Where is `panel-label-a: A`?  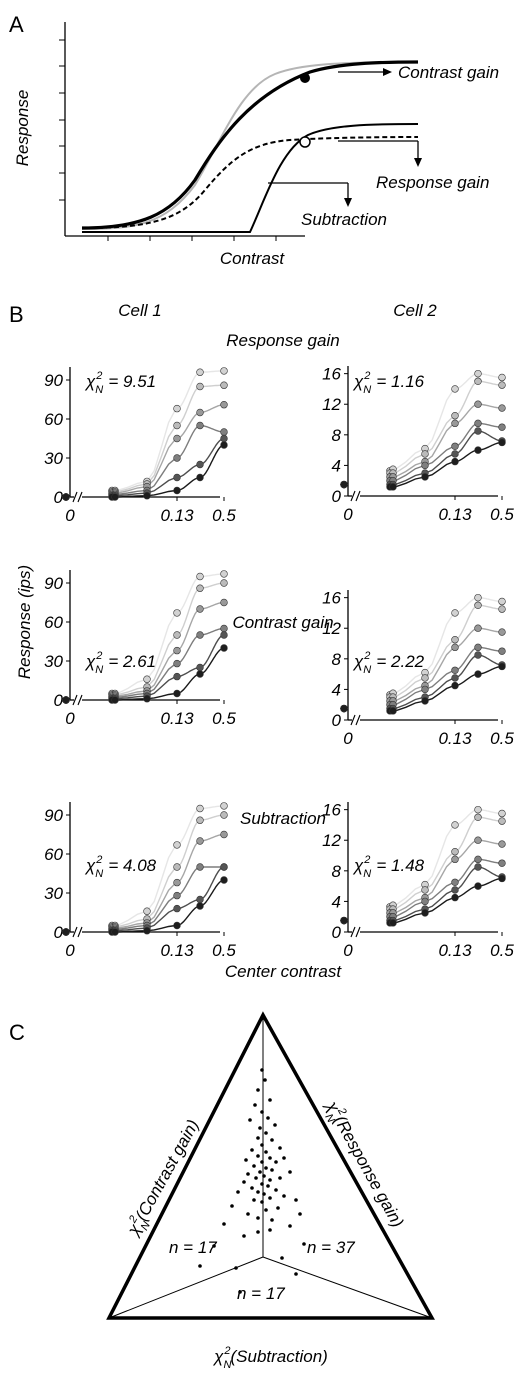
panel-label-a: A is located at coordinates (16, 24).